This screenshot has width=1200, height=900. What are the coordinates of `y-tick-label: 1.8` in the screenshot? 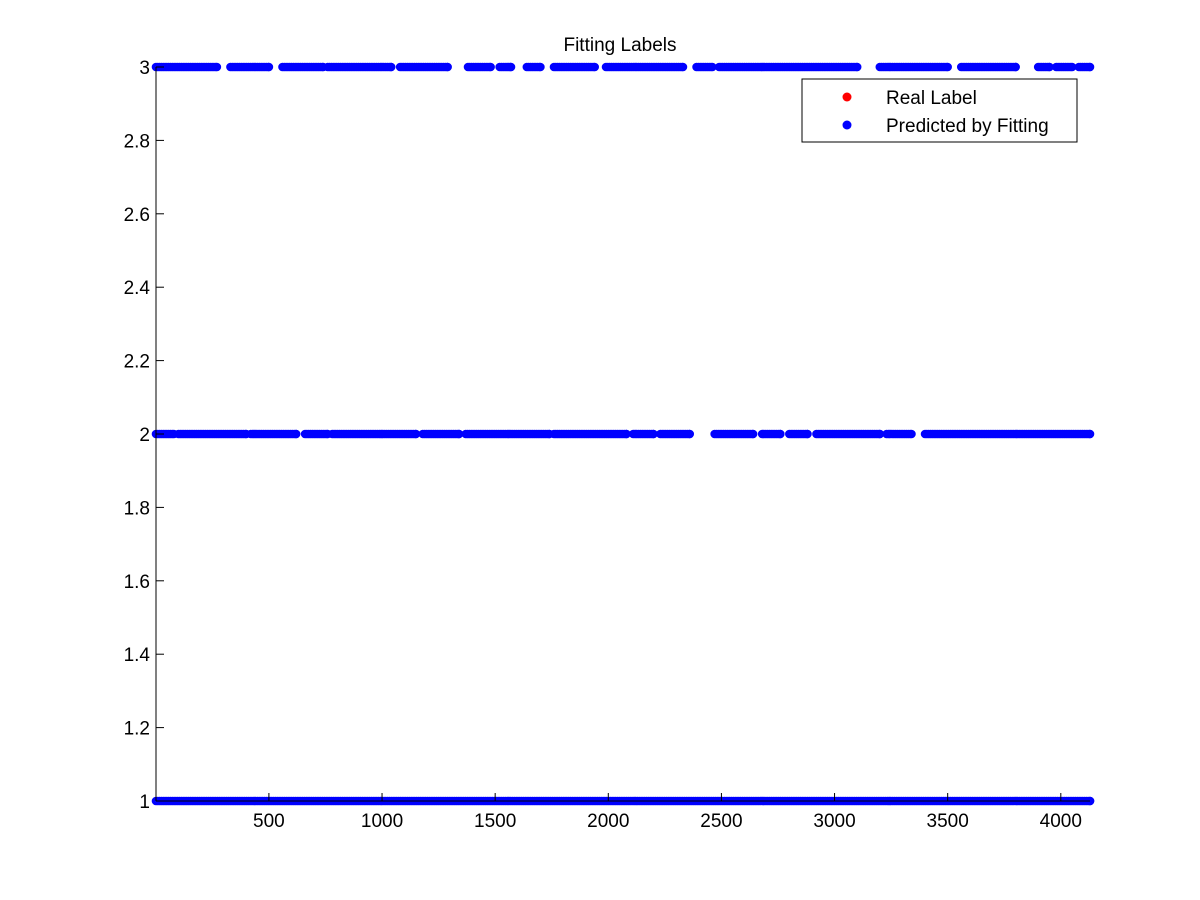 It's located at (137, 508).